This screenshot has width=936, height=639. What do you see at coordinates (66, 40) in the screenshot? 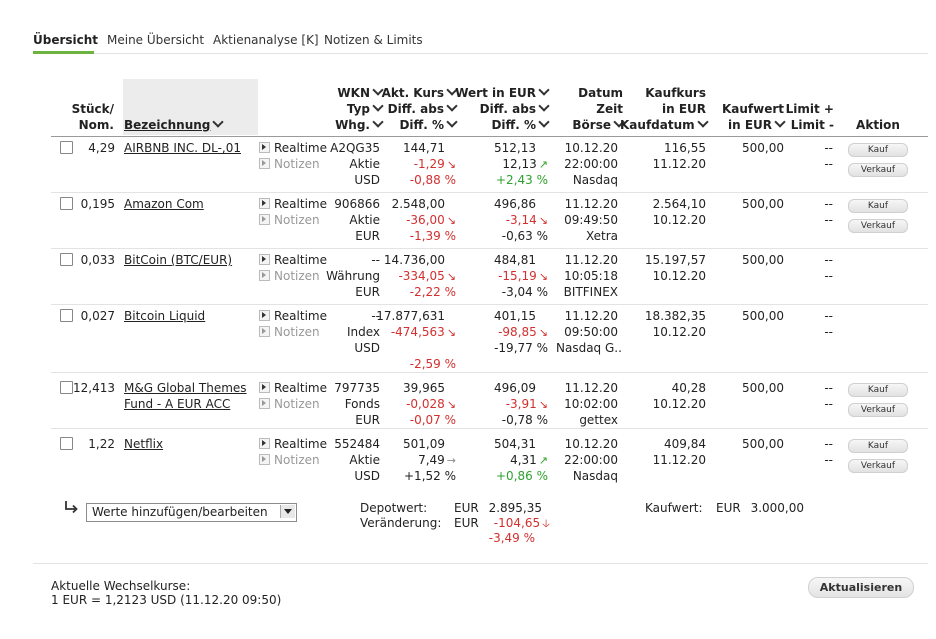
I see `tab-uebersicht: Übersicht` at bounding box center [66, 40].